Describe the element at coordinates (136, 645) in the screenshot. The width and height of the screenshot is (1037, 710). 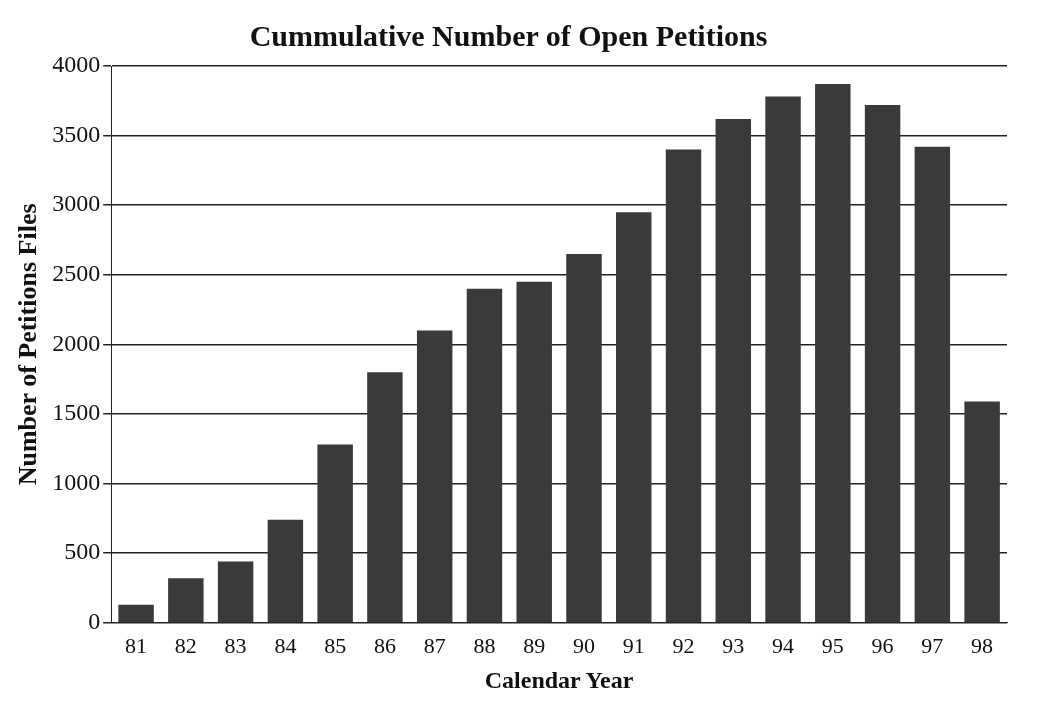
I see `x-tick-label: 81` at that location.